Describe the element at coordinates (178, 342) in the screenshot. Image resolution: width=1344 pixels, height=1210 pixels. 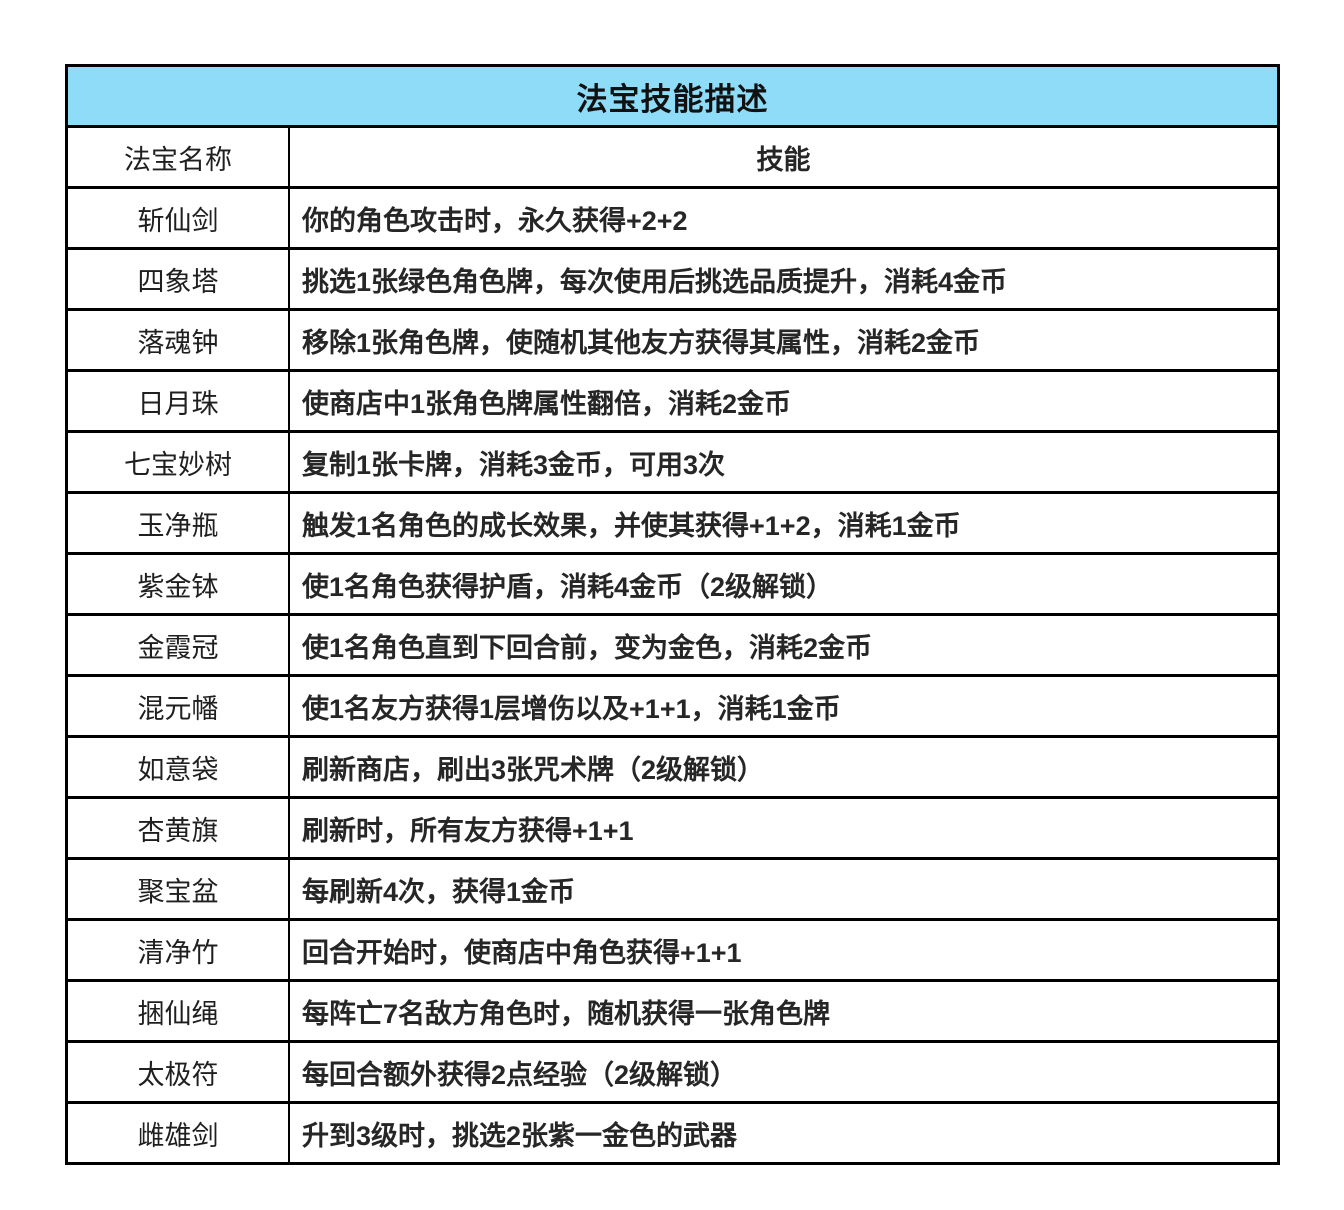
I see `treasure-name: 落魂钟` at that location.